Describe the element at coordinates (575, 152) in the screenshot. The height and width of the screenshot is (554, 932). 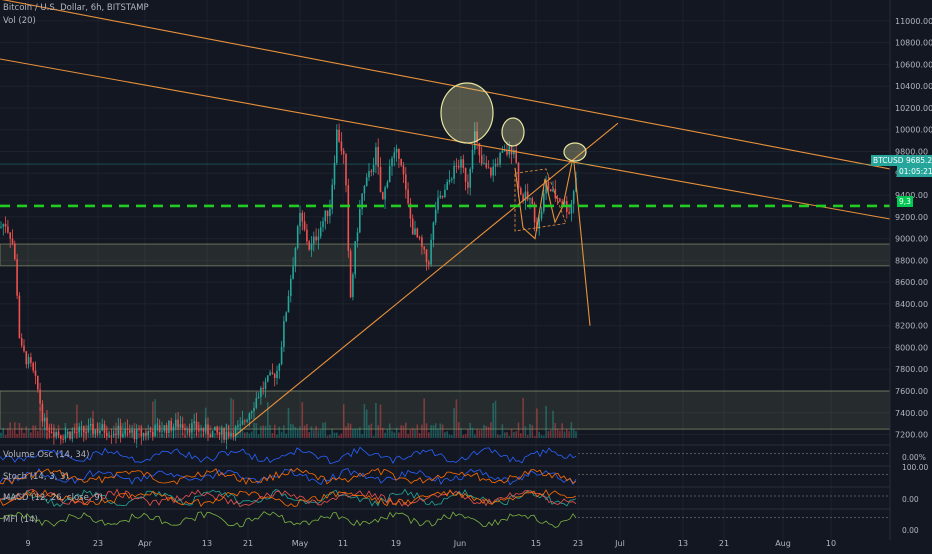
I see `highlight-circle-small` at that location.